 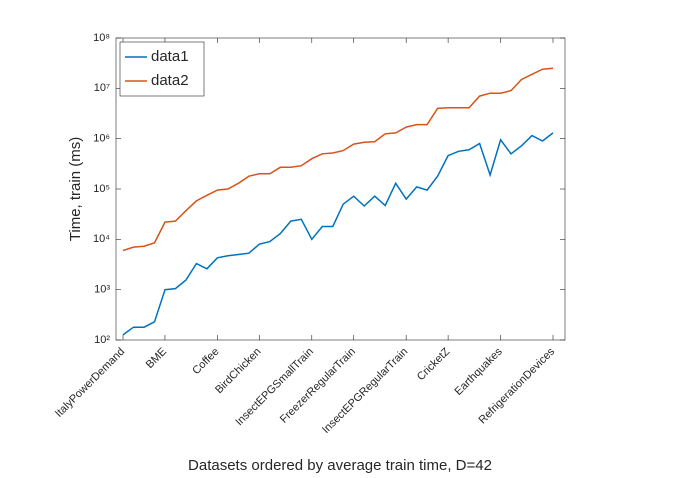 I want to click on y-tick-label: 10⁸, so click(x=101, y=38).